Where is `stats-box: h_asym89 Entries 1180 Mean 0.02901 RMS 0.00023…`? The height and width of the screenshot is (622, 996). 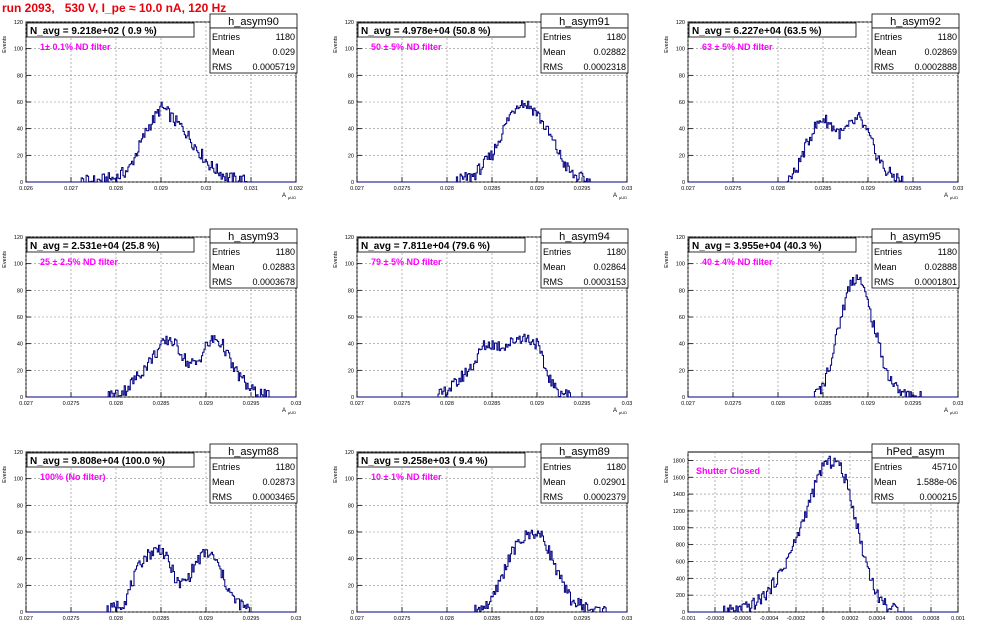
stats-box: h_asym89 Entries 1180 Mean 0.02901 RMS 0.00023… is located at coordinates (584, 473).